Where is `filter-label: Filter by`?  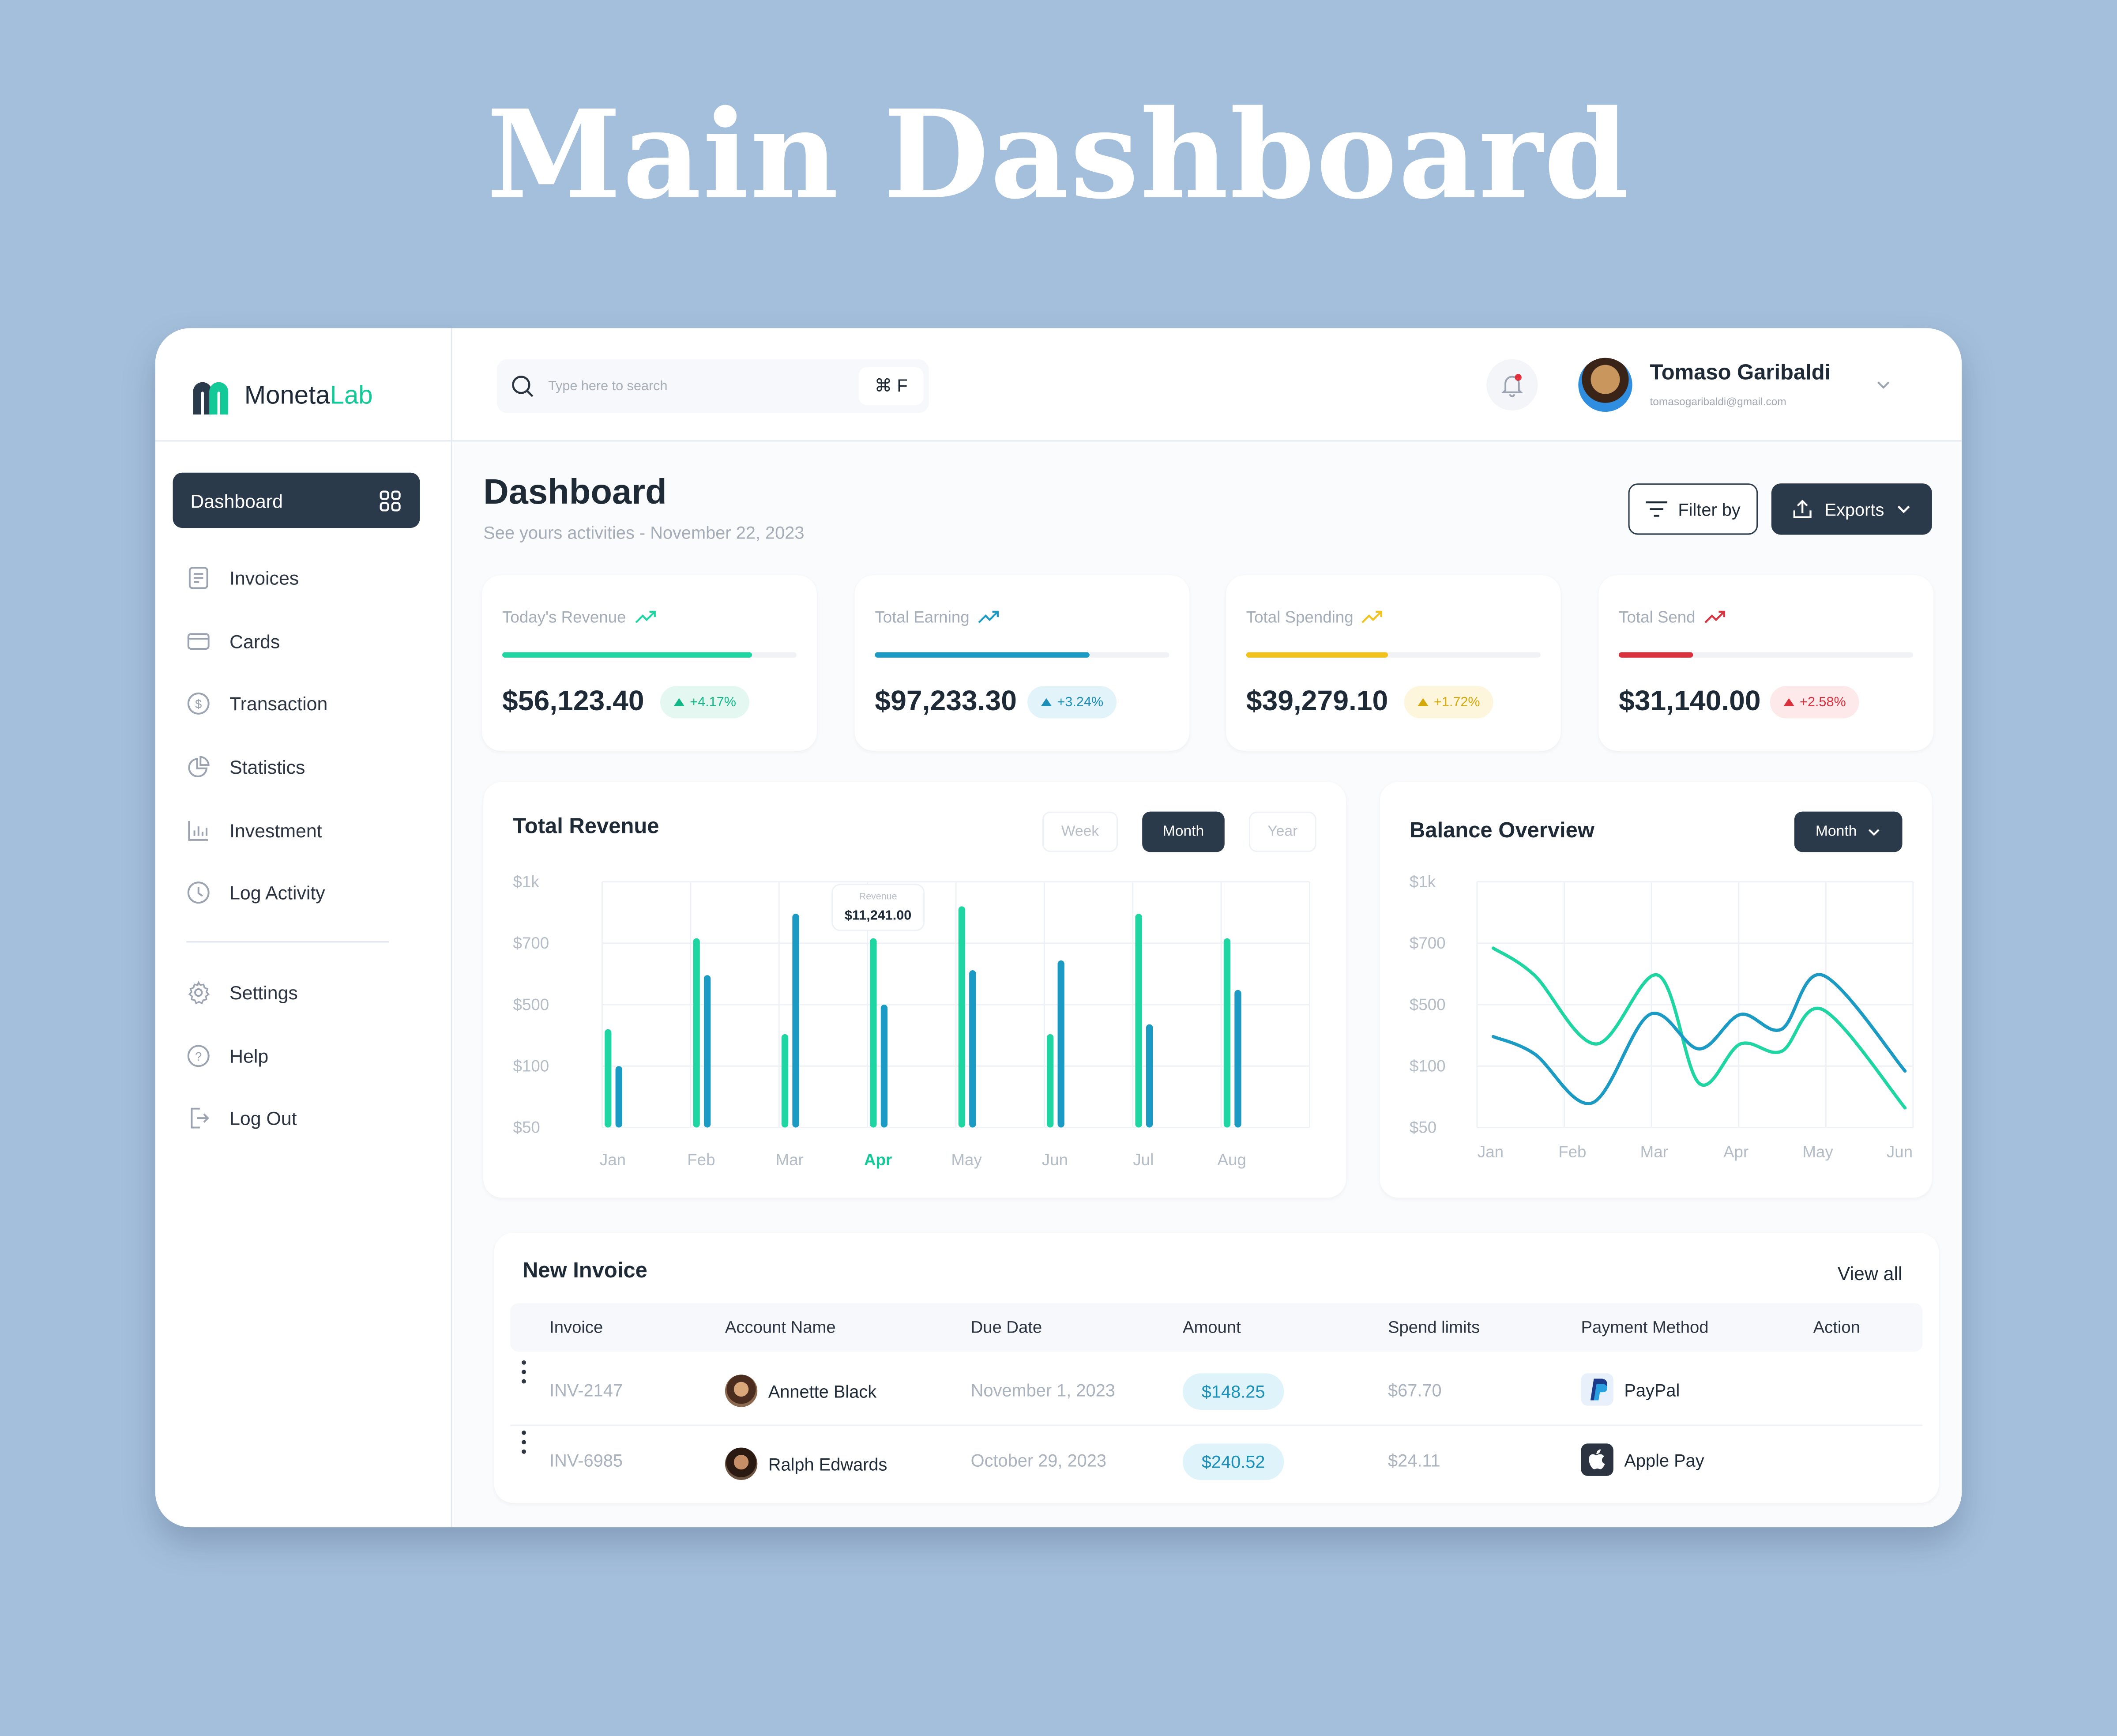 filter-label: Filter by is located at coordinates (1709, 509).